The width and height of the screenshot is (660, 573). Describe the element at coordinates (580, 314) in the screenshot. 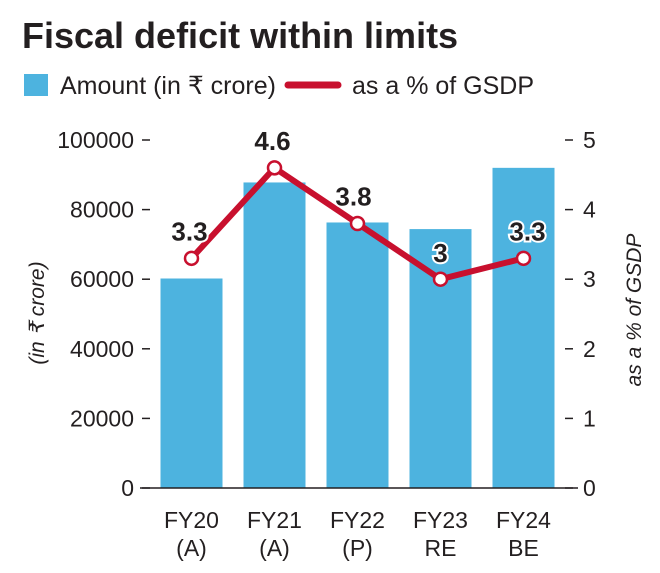

I see `y2-axis-ticks: 0 1 2 3 4 5` at that location.